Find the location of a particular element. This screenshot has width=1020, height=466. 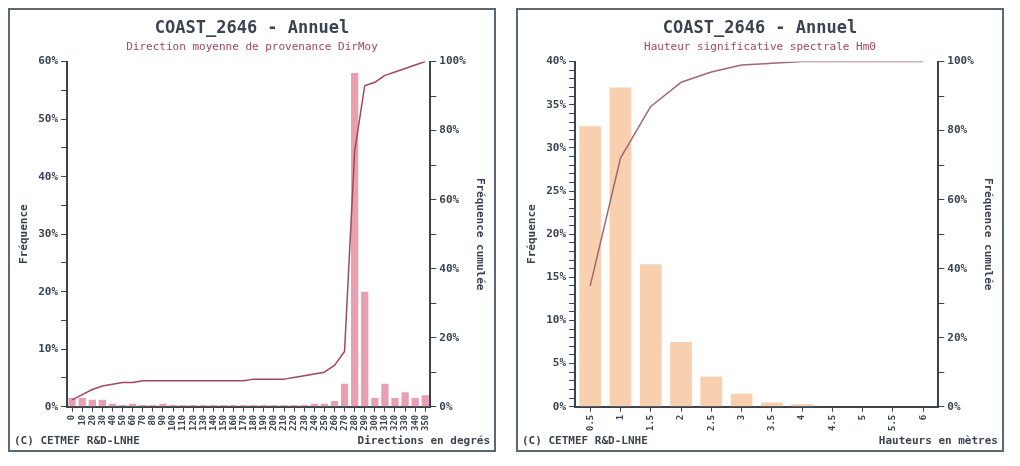

x-tick-label: 130 is located at coordinates (202, 423).